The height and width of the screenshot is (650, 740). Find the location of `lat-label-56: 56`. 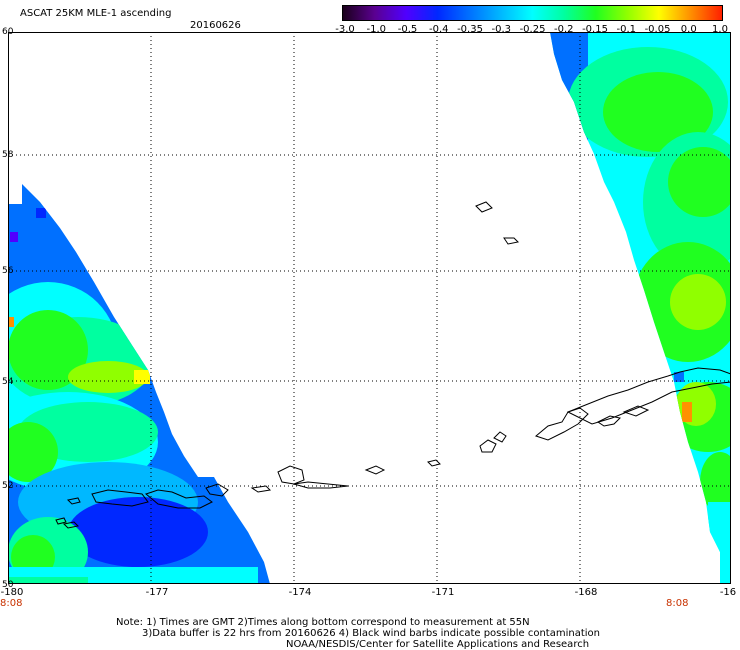

lat-label-56: 56 is located at coordinates (8, 271).